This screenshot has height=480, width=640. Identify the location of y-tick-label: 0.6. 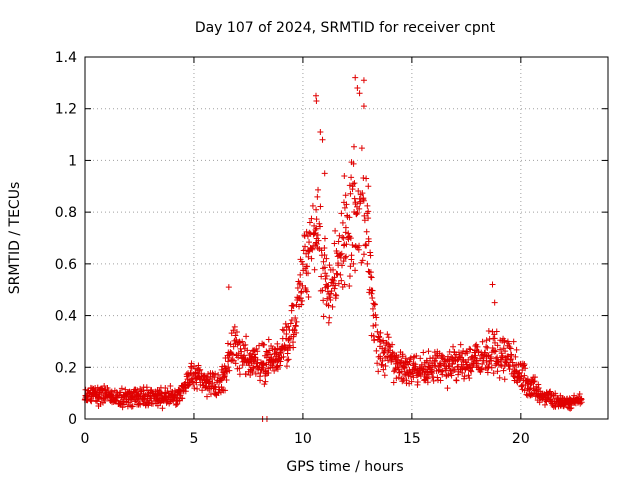
(66, 265).